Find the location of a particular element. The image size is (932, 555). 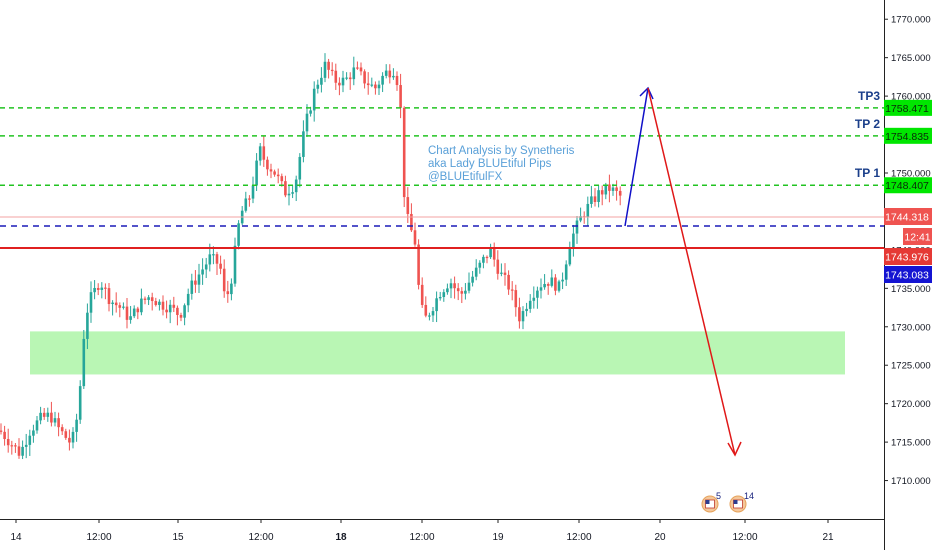

x-tick-label: 21 is located at coordinates (828, 537).